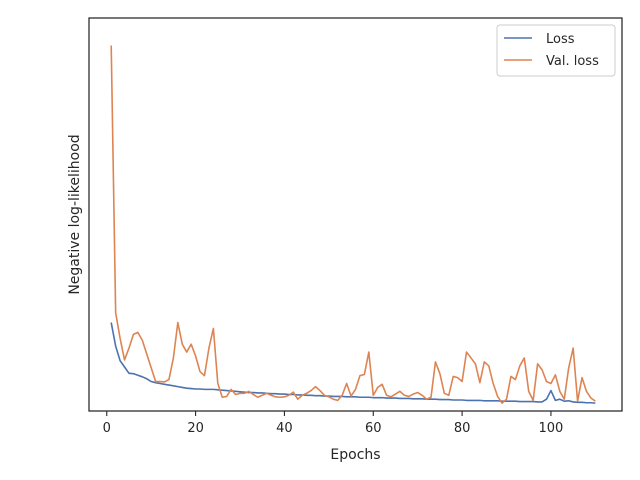  What do you see at coordinates (355, 455) in the screenshot?
I see `x-axis-label: Epochs` at bounding box center [355, 455].